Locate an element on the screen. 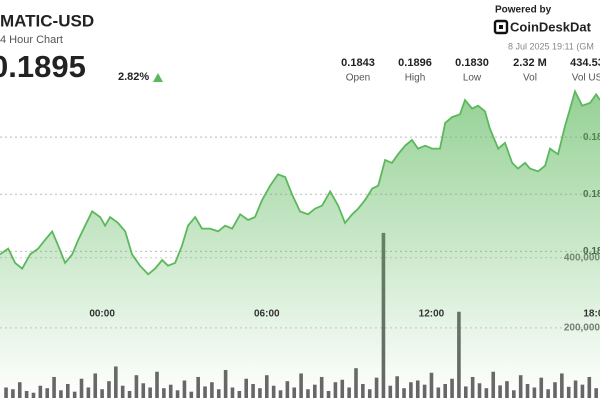 The image size is (600, 400). stat-label: Low is located at coordinates (472, 78).